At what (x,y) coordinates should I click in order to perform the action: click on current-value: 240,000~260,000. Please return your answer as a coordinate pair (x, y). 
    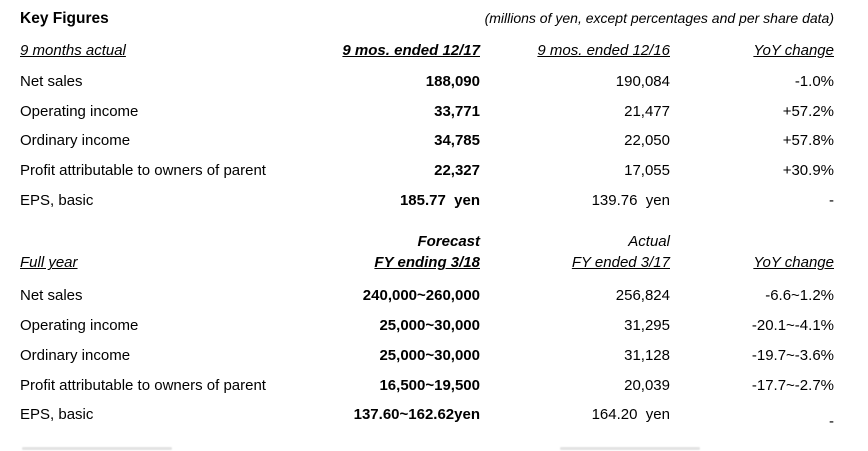
    Looking at the image, I should click on (421, 296).